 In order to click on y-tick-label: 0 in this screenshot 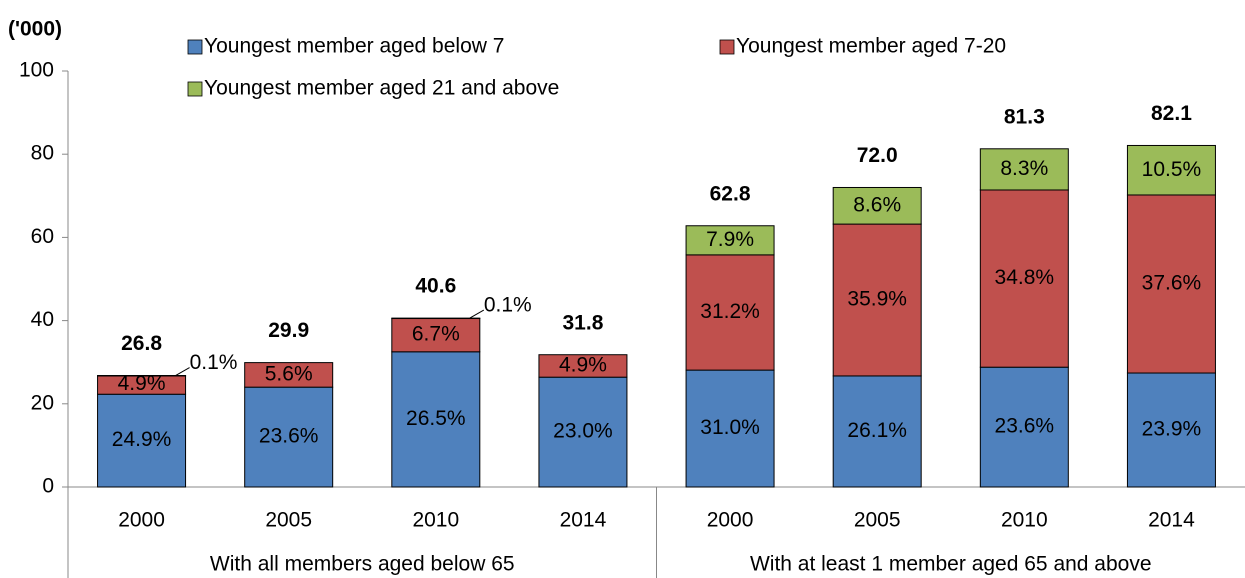, I will do `click(48, 486)`.